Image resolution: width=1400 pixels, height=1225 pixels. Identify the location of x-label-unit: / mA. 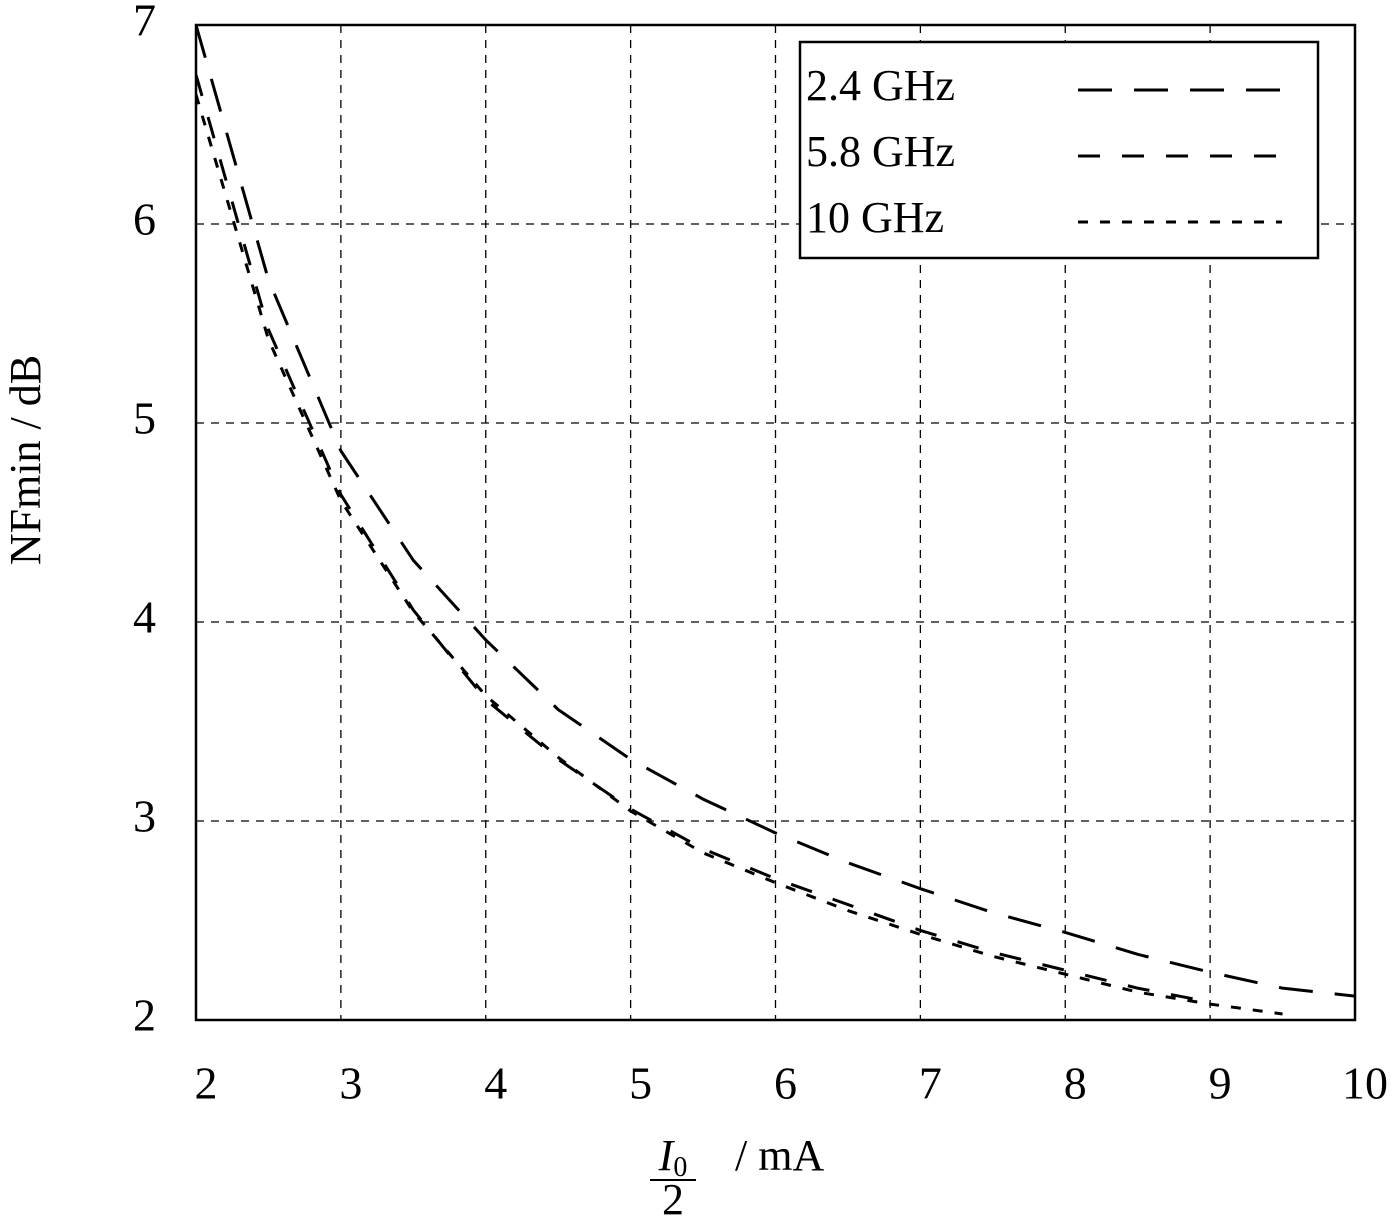
(779, 1155).